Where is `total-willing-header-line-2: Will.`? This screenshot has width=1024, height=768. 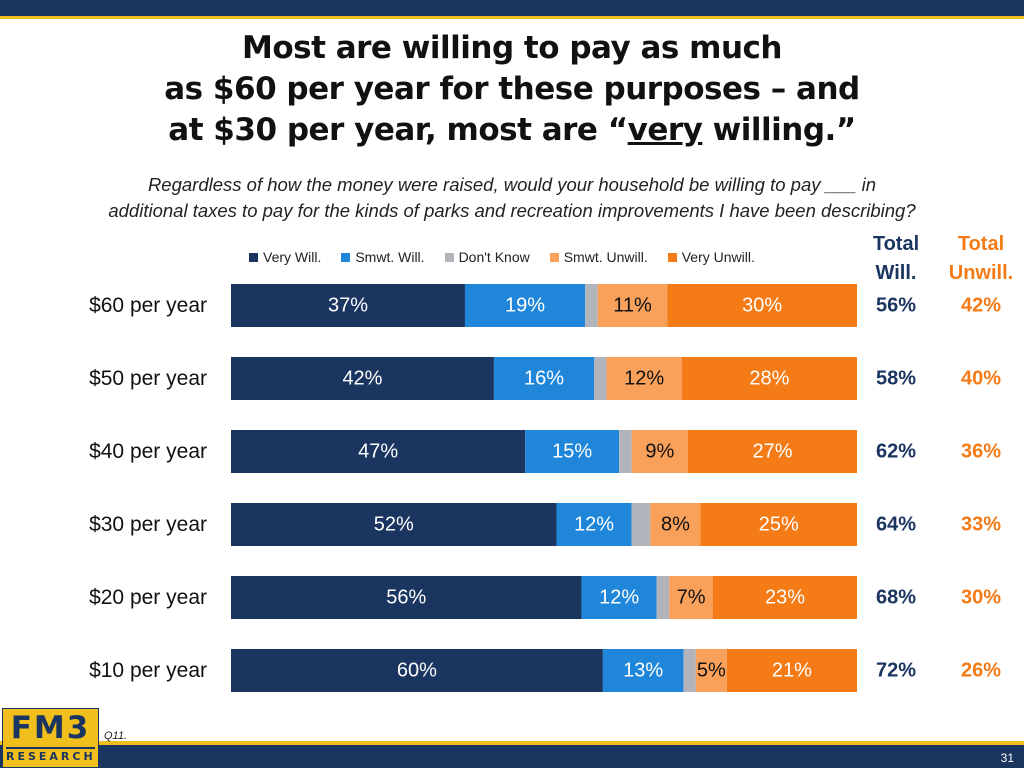
total-willing-header-line-2: Will. is located at coordinates (896, 273).